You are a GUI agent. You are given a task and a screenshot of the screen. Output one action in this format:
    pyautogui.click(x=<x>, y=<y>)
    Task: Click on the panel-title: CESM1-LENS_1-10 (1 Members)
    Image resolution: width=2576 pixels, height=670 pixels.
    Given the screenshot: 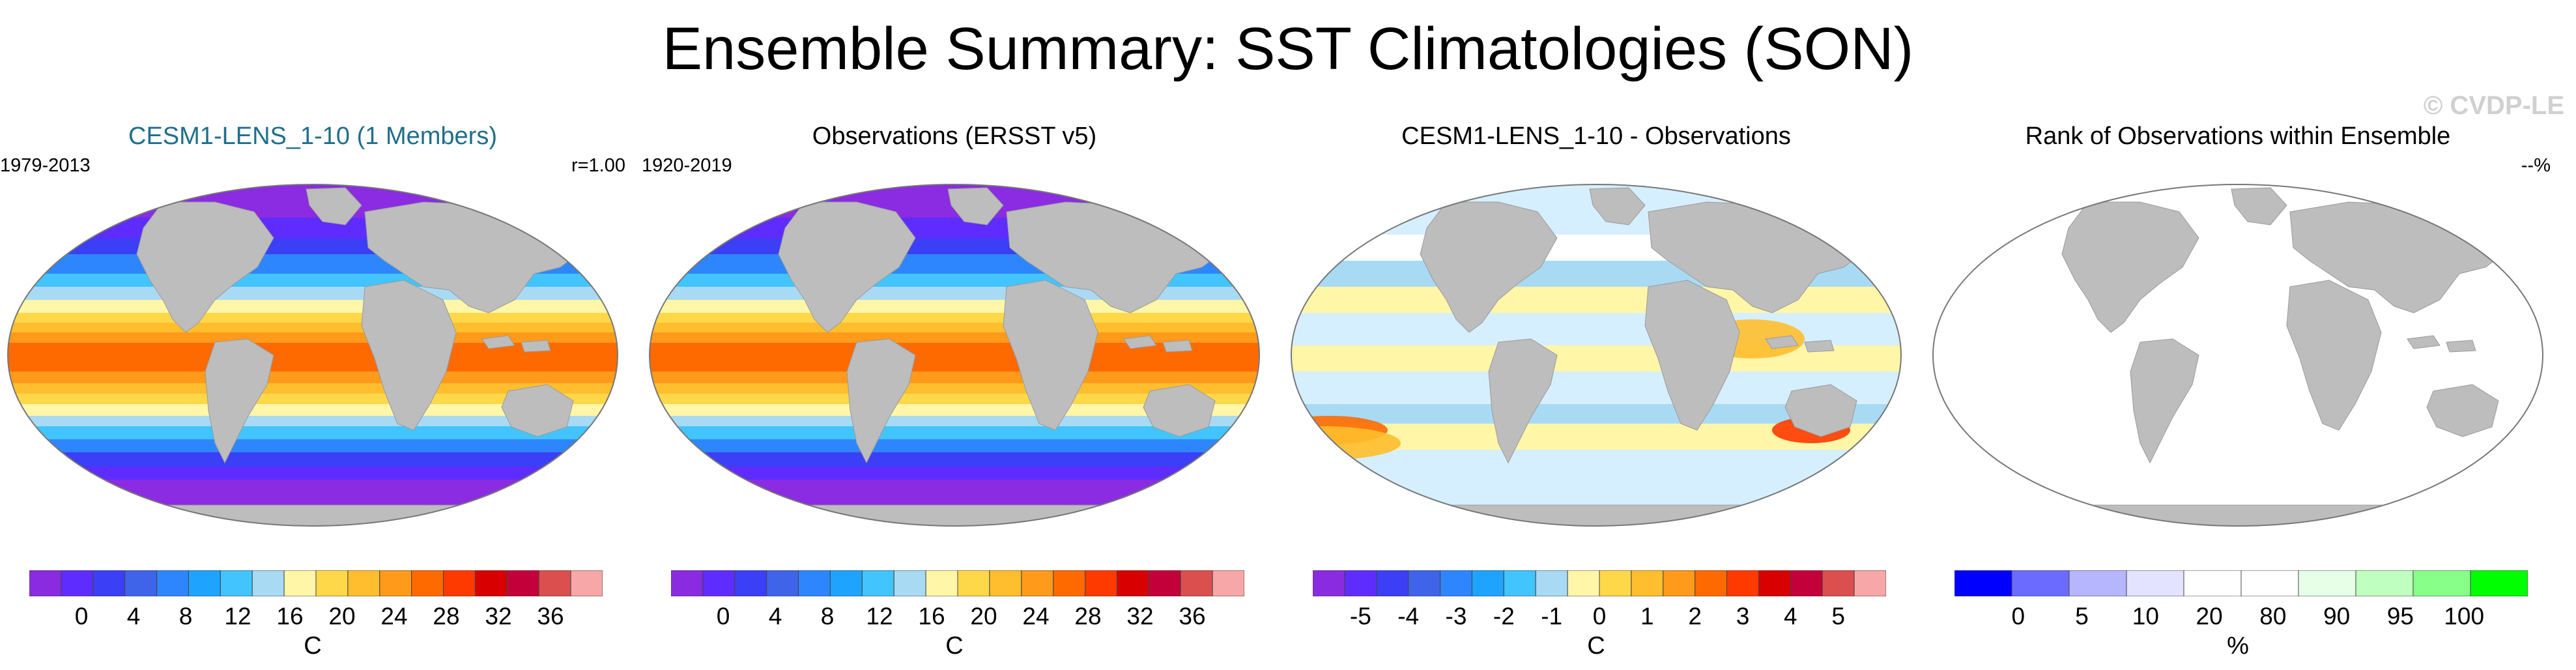 What is the action you would take?
    pyautogui.click(x=312, y=136)
    